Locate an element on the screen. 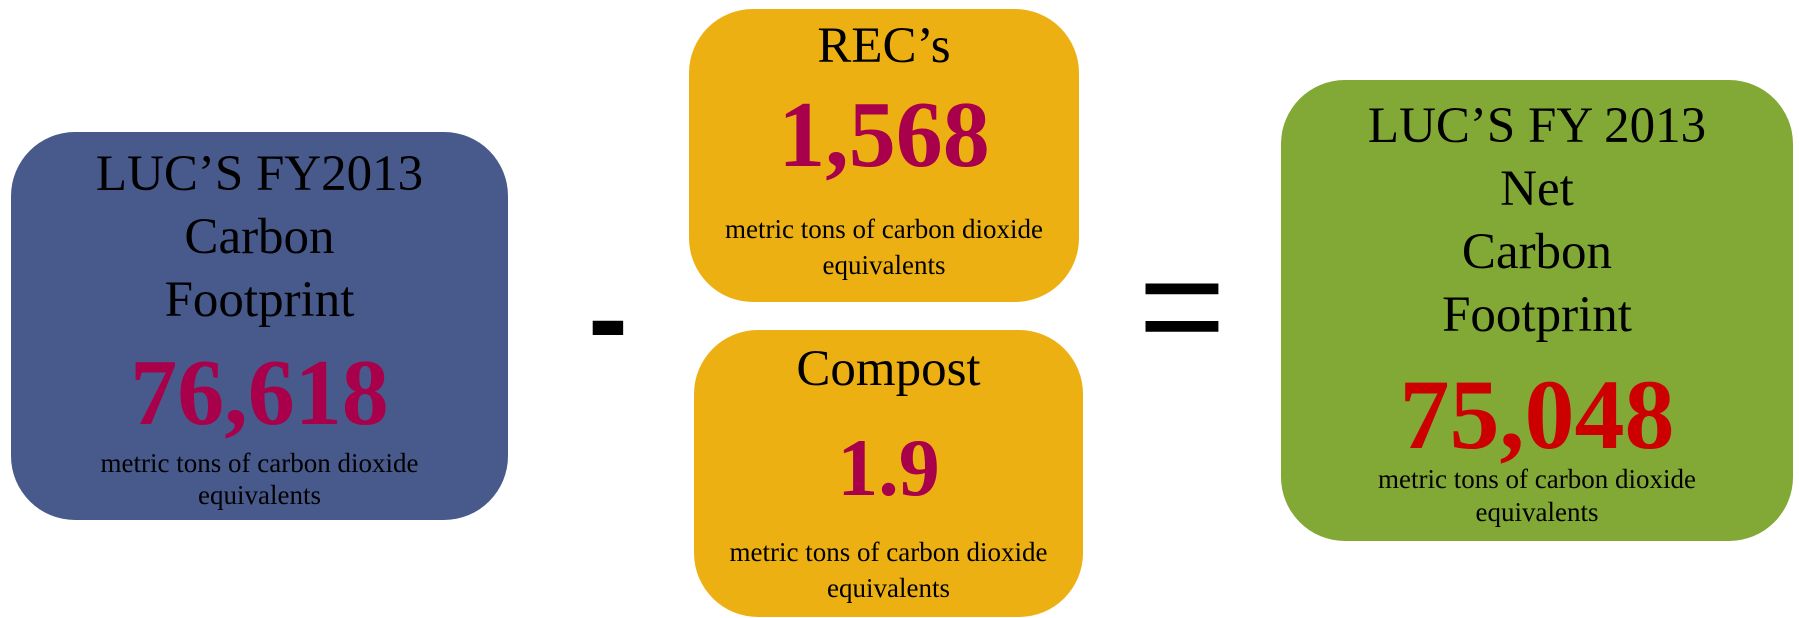 The height and width of the screenshot is (618, 1799). card-value: 76,618 is located at coordinates (259, 393).